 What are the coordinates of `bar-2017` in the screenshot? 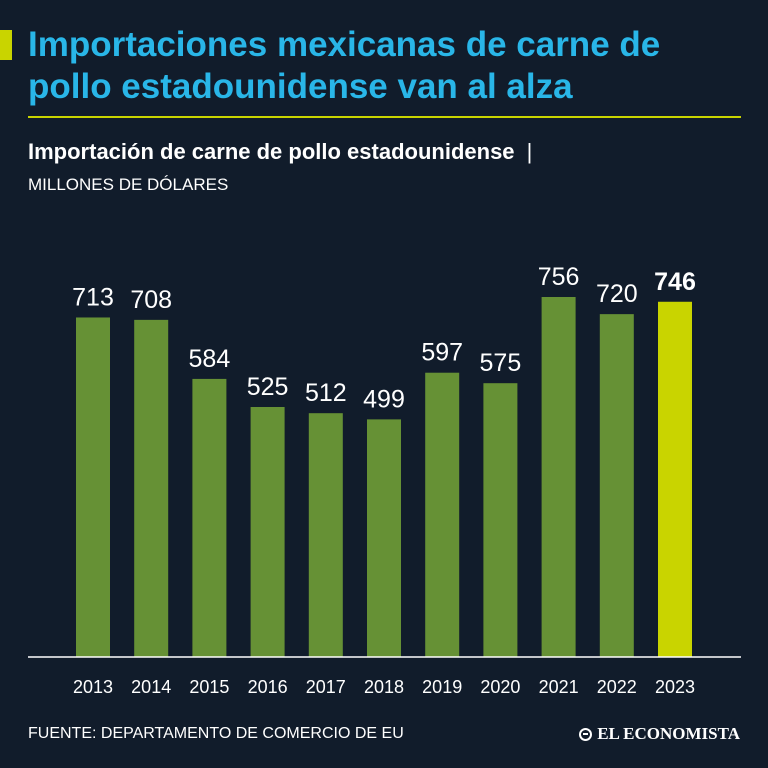 It's located at (325, 535).